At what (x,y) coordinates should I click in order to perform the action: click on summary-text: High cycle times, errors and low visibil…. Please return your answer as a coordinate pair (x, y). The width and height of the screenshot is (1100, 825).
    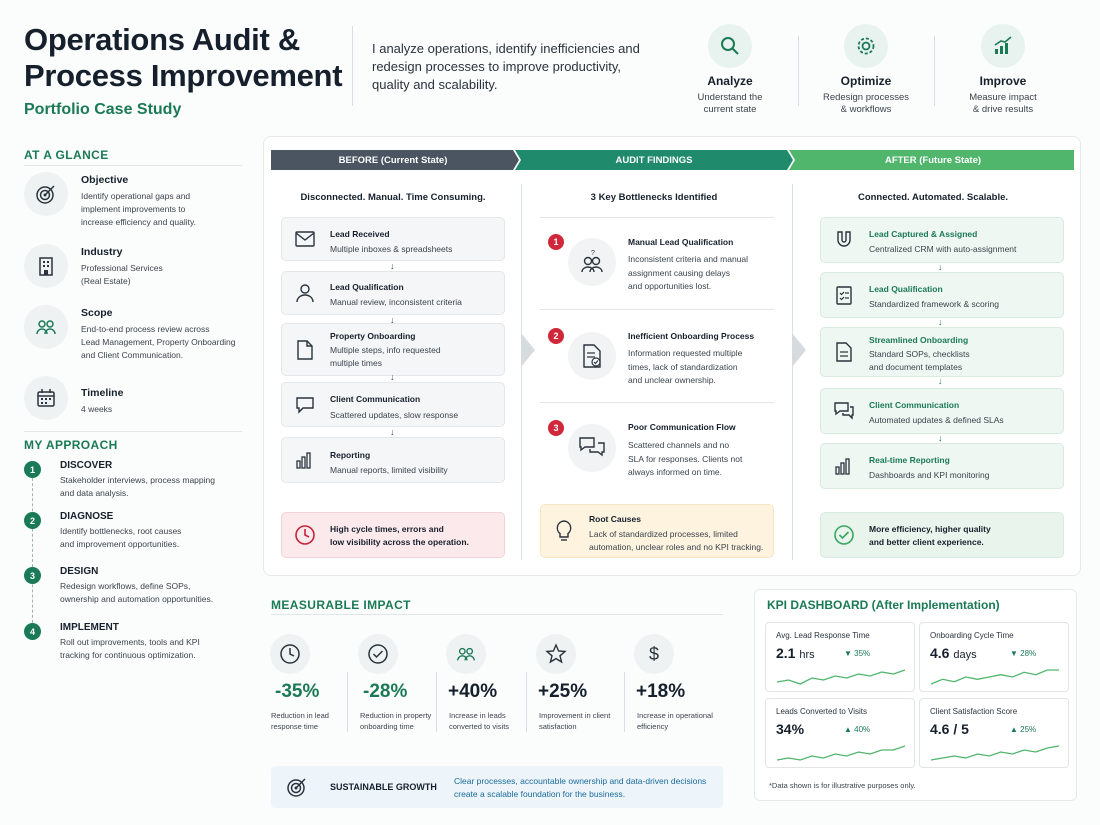
    Looking at the image, I should click on (399, 535).